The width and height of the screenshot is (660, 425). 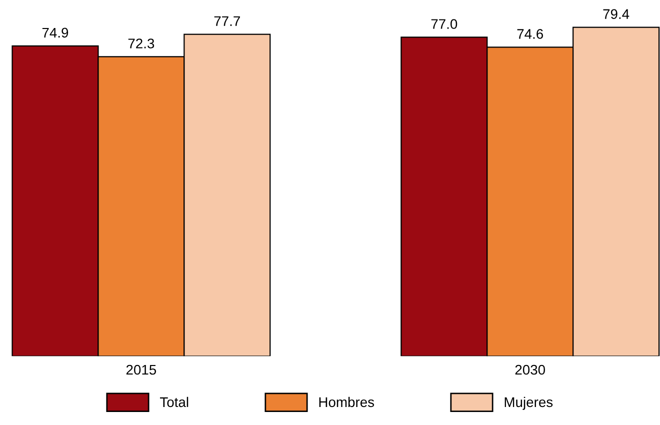 What do you see at coordinates (227, 21) in the screenshot?
I see `data-label: 77.7` at bounding box center [227, 21].